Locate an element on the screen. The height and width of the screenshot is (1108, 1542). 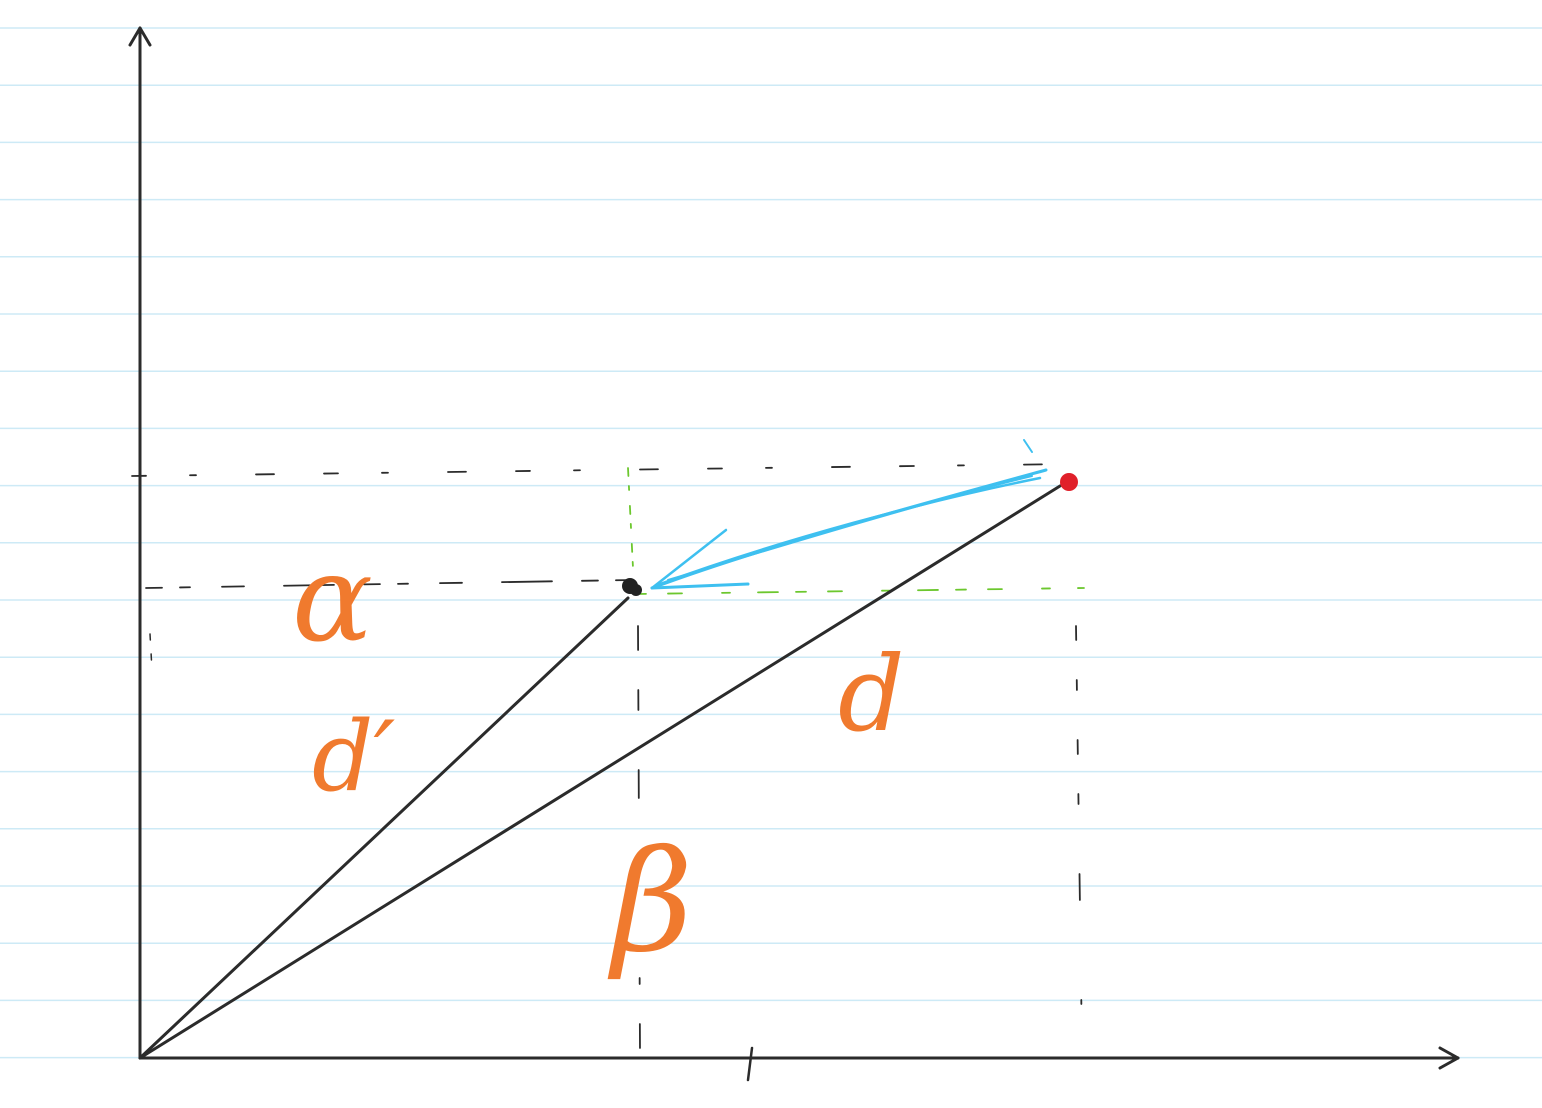
left-small-guide is located at coordinates (151, 652).